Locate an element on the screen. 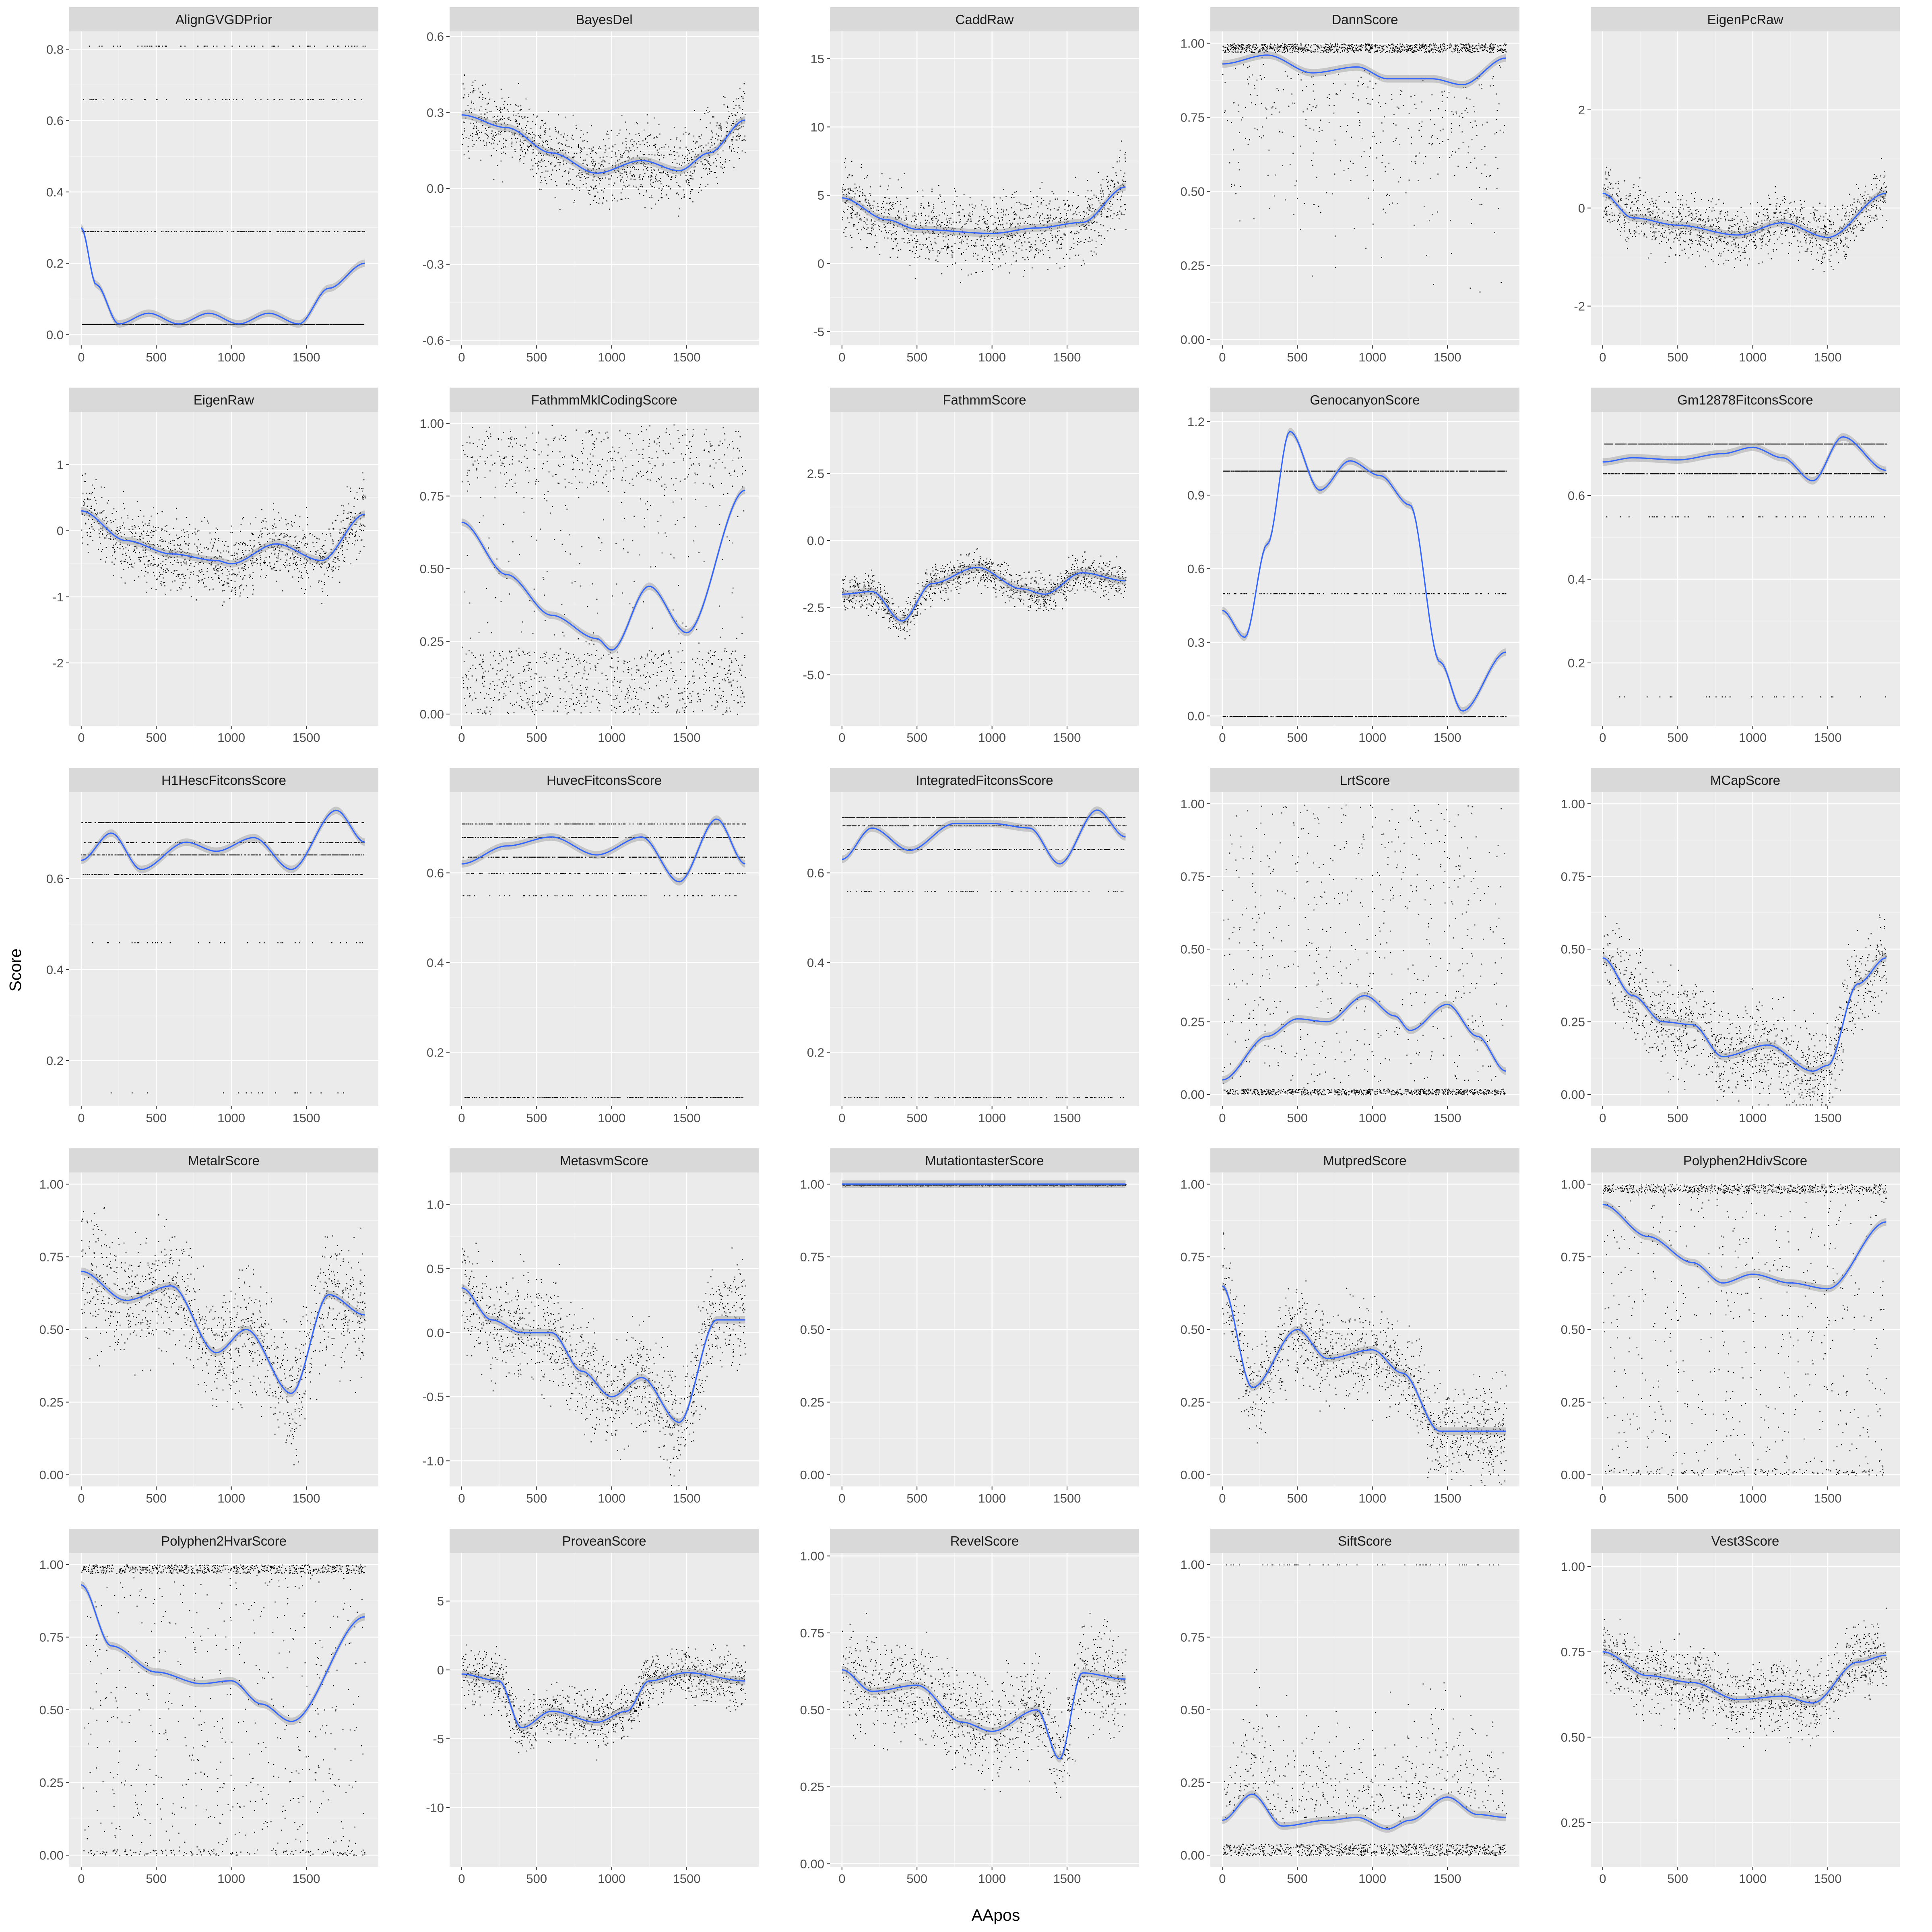  y-tick-label: 1.2 is located at coordinates (1196, 422).